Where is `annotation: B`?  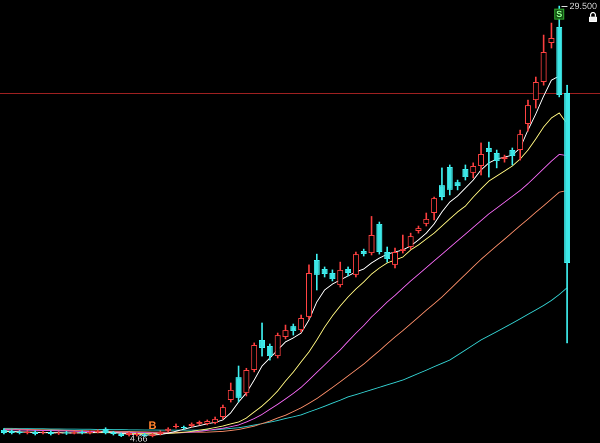 annotation: B is located at coordinates (152, 426).